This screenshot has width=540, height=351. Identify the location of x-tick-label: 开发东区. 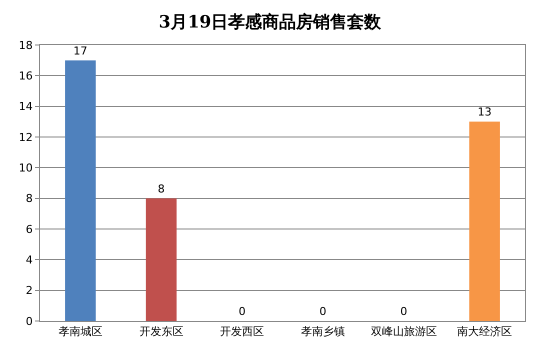
(161, 331).